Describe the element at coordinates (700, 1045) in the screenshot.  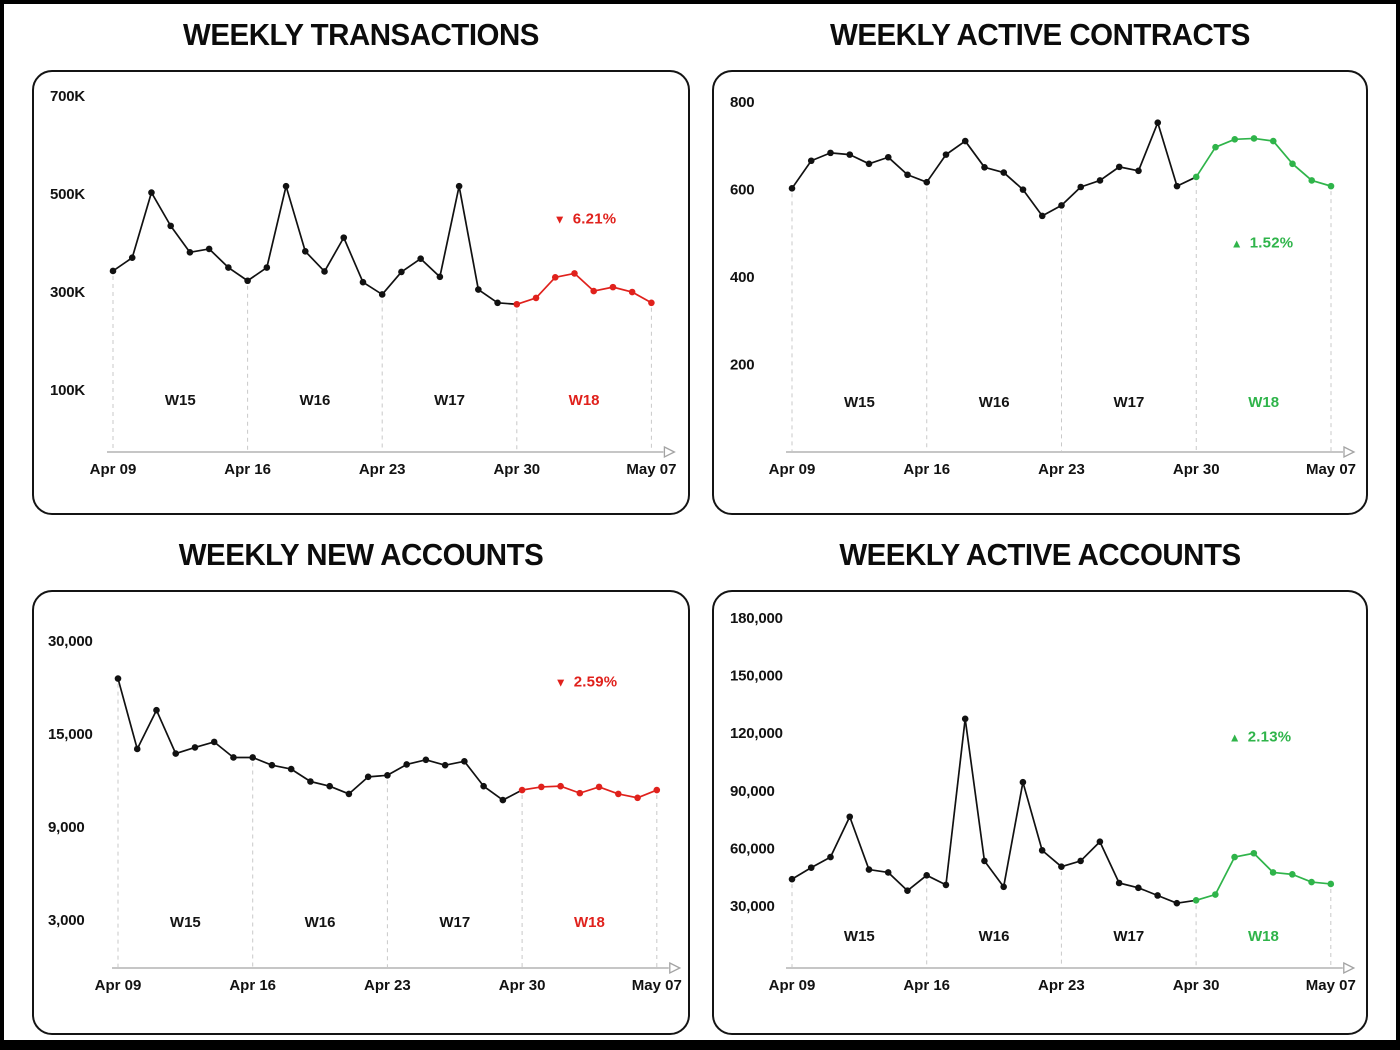
I see `screen-border-bottom` at that location.